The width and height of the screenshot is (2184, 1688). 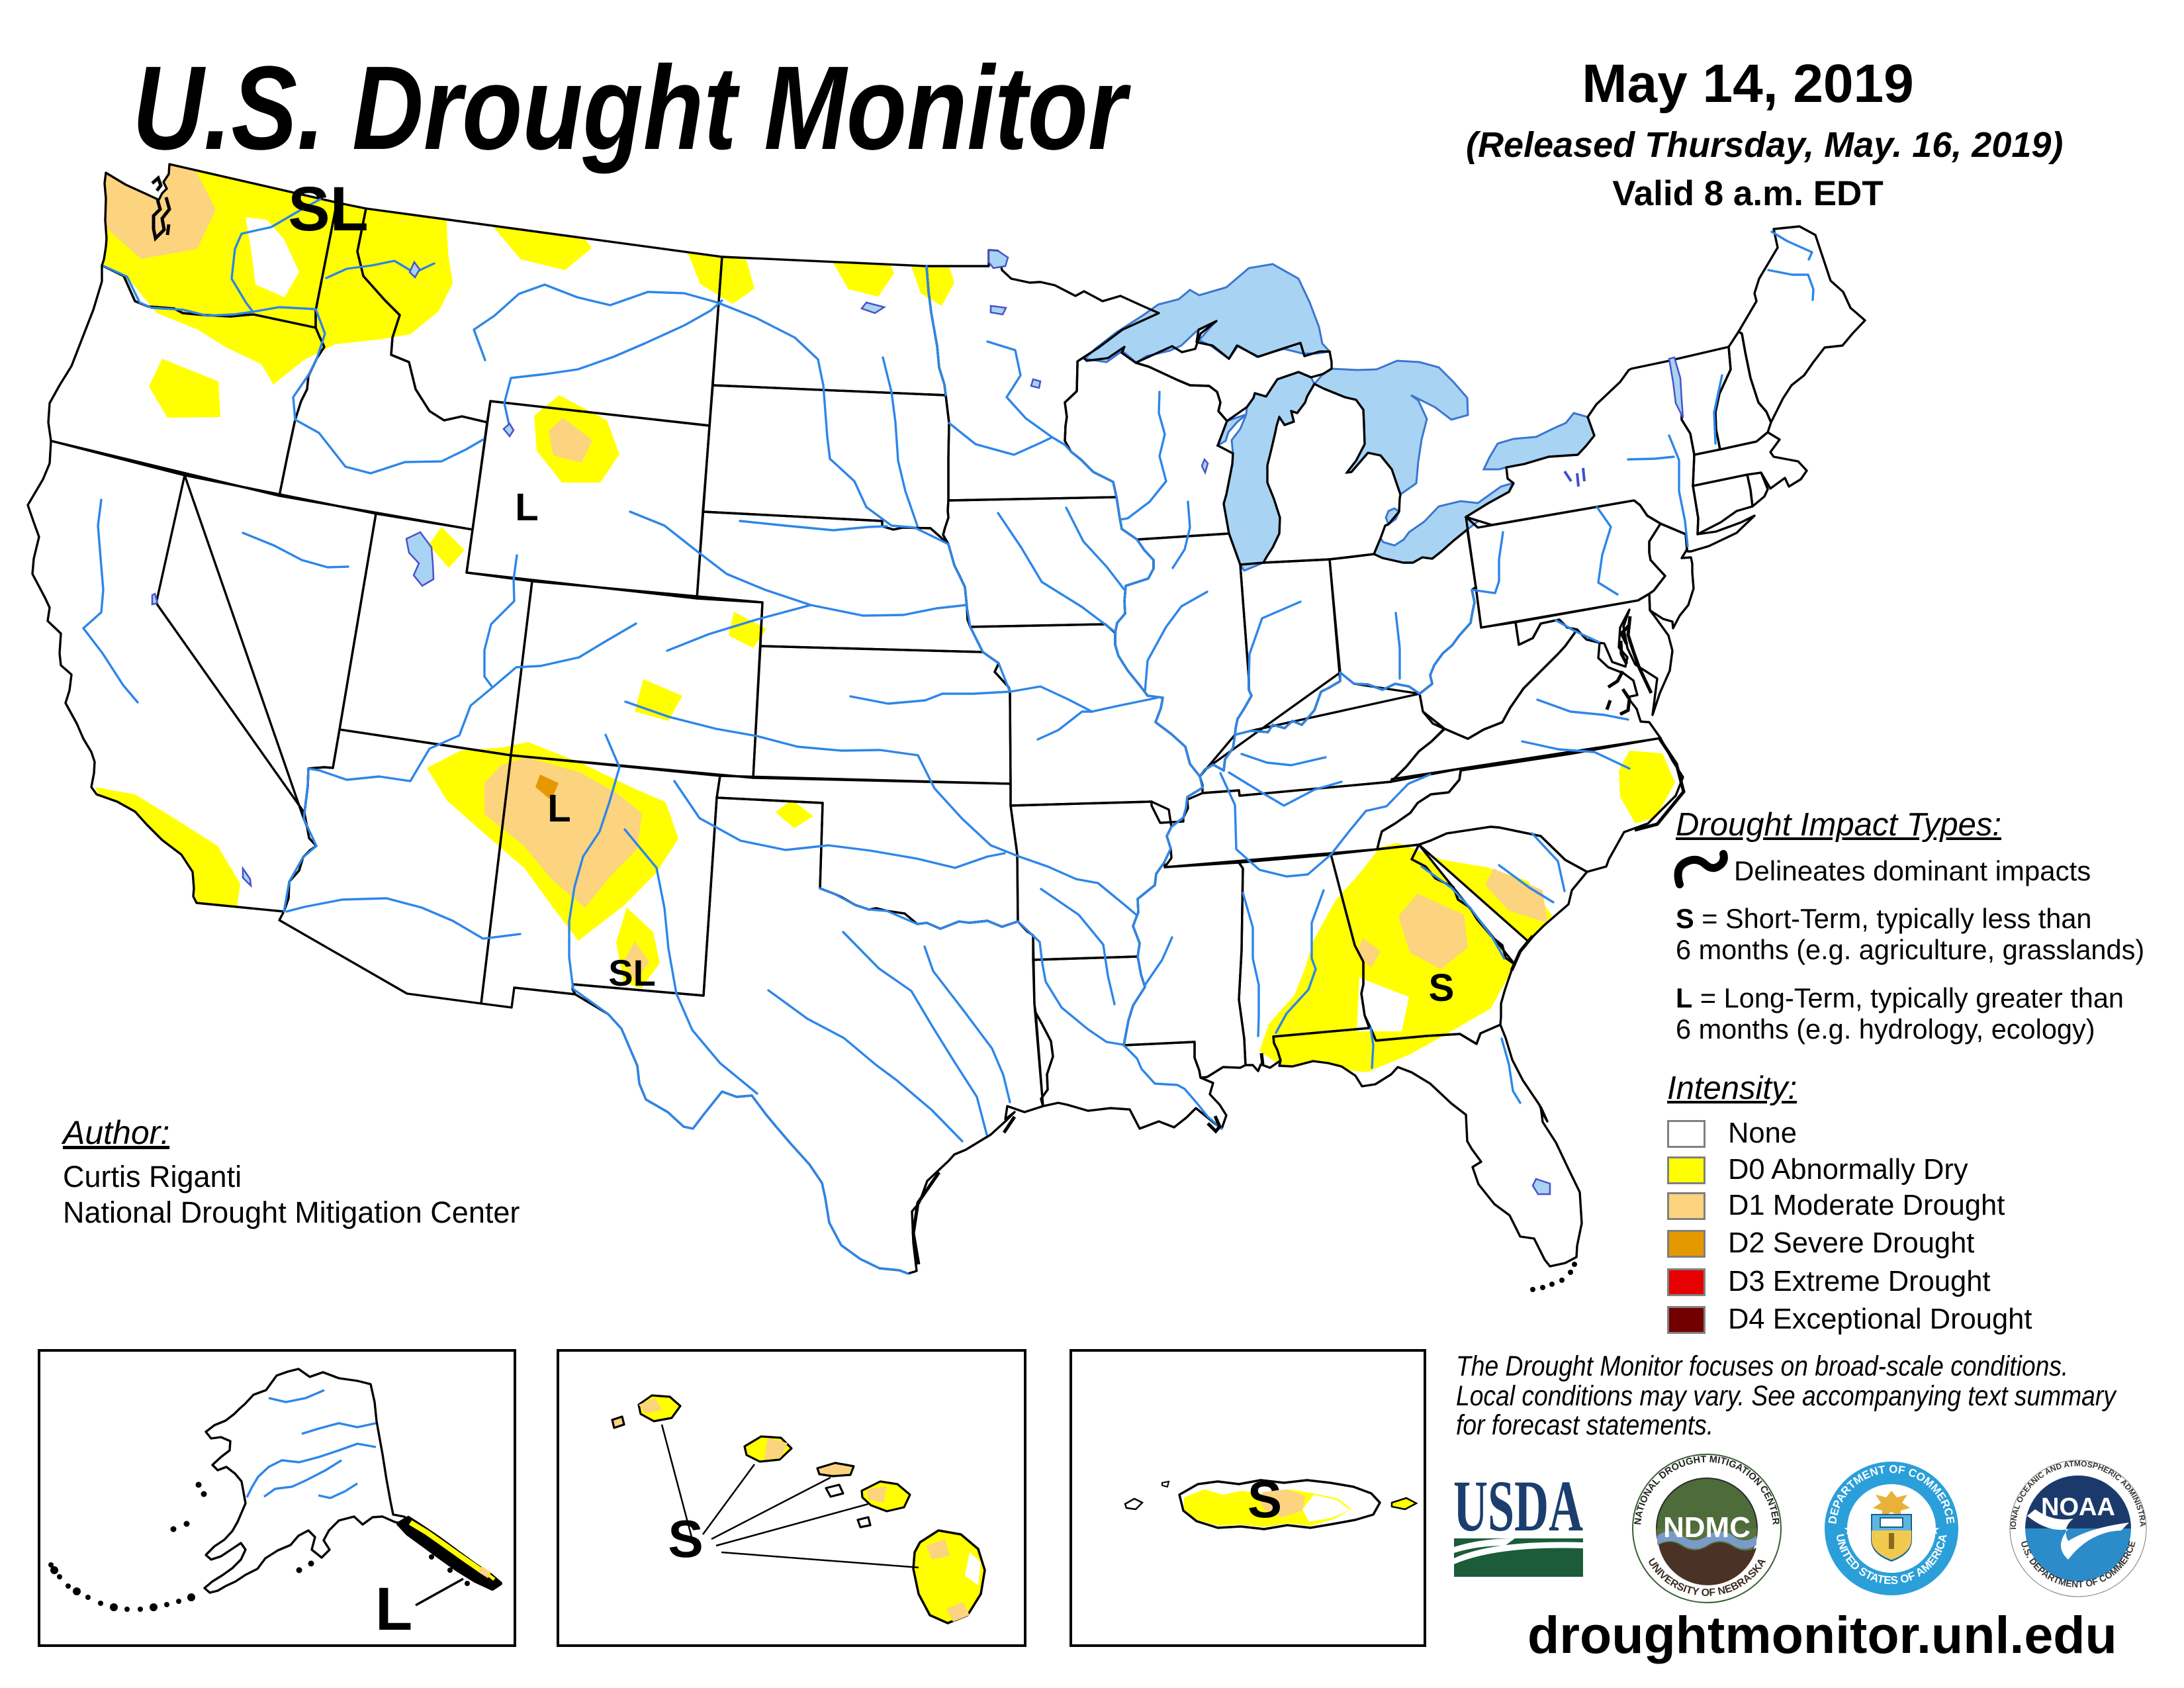 I want to click on svg-text: NOAA, so click(x=2078, y=1507).